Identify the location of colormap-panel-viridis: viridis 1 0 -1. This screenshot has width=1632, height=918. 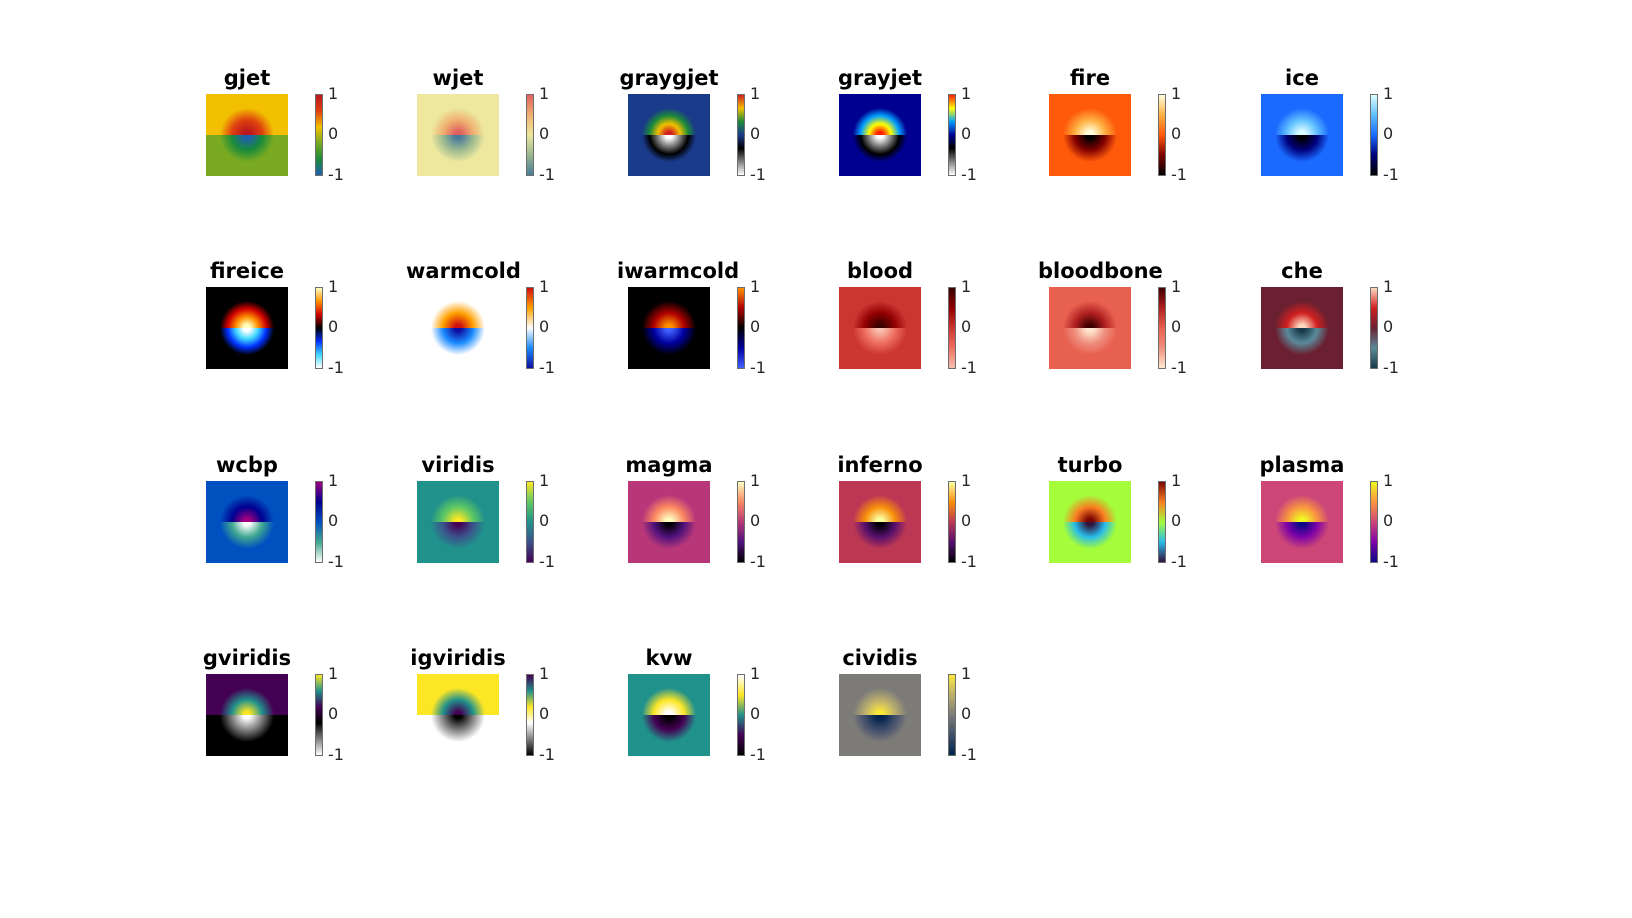
(506, 523).